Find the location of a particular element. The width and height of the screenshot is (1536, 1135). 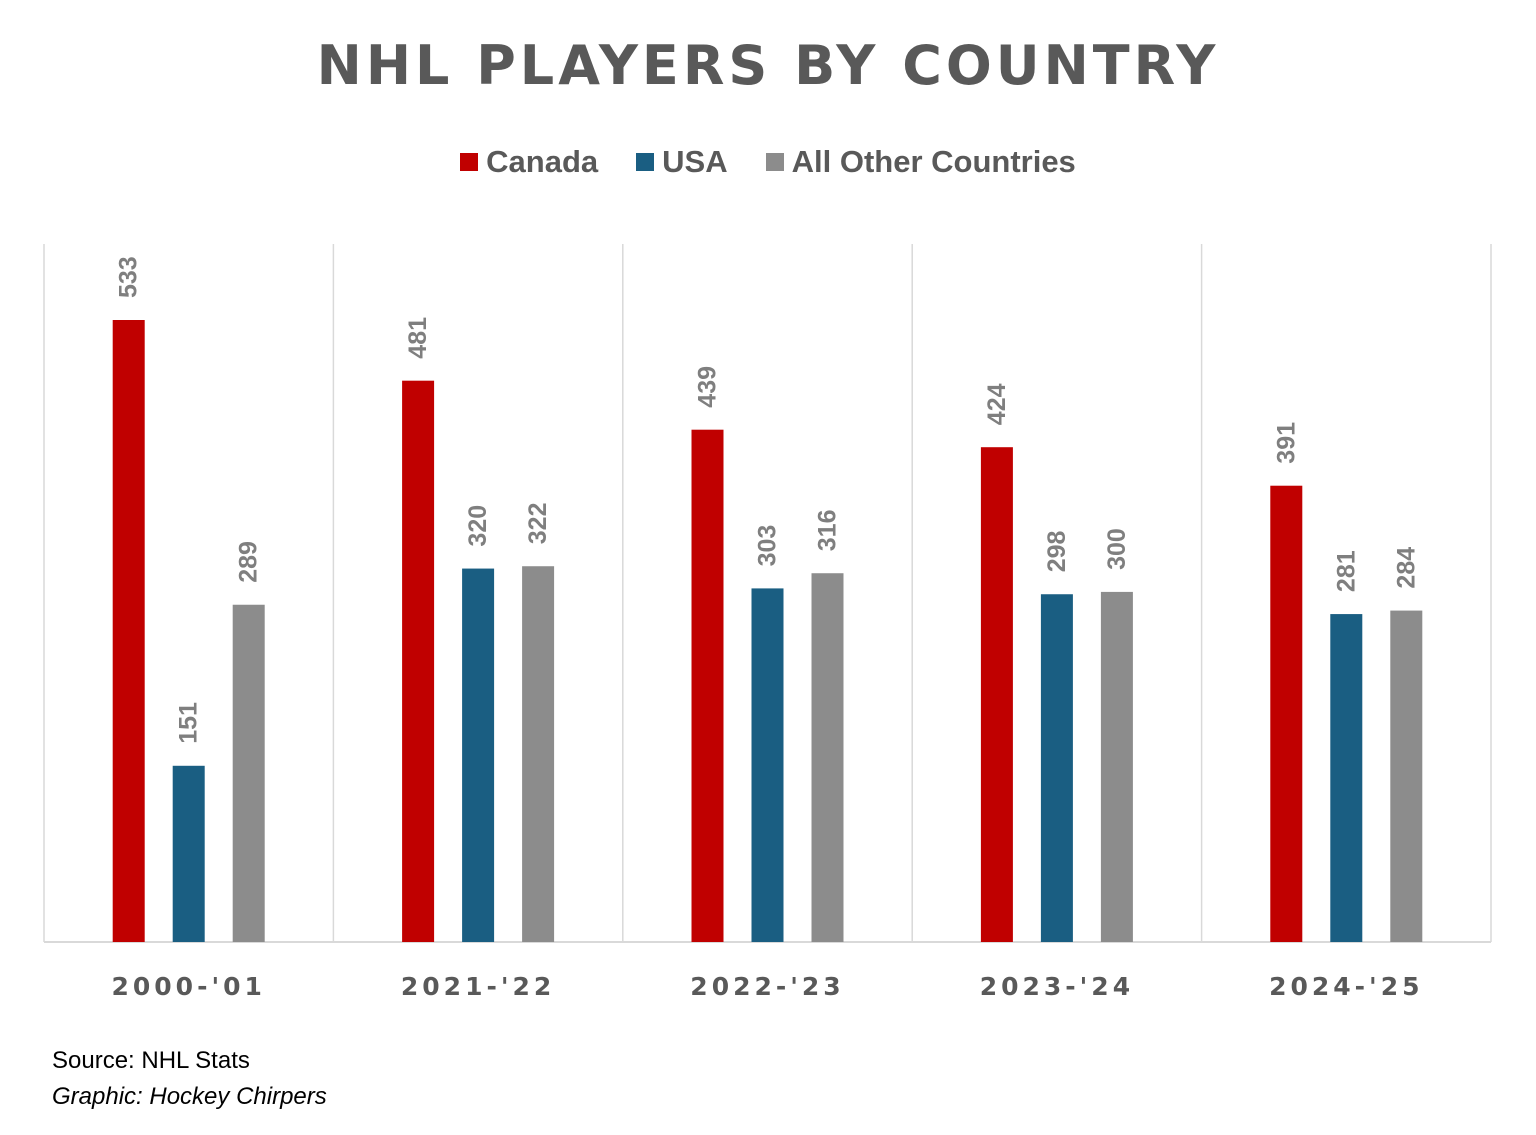

data-label: 322 is located at coordinates (538, 524).